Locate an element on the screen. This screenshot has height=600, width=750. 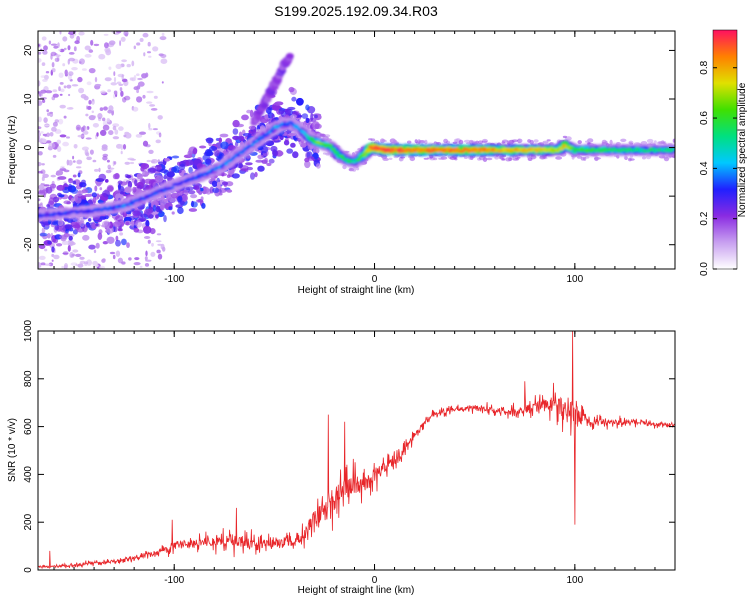
spectrogram-y-tick-label: -10 is located at coordinates (28, 195).